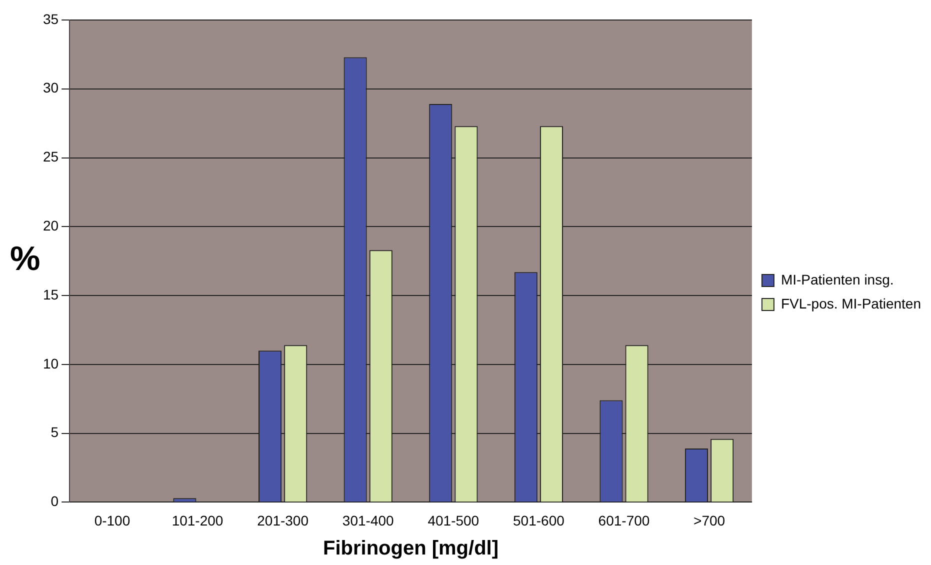 The image size is (931, 565). What do you see at coordinates (539, 520) in the screenshot?
I see `x-tick-label: 501-600` at bounding box center [539, 520].